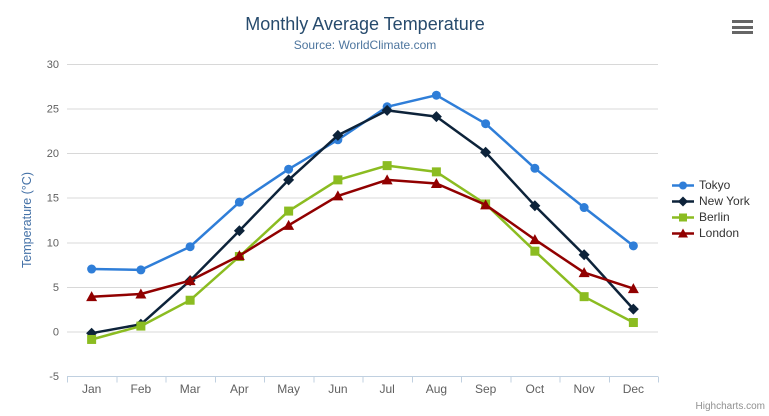 This screenshot has height=416, width=769. What do you see at coordinates (365, 45) in the screenshot?
I see `chart-subtitle: Source: WorldClimate.com` at bounding box center [365, 45].